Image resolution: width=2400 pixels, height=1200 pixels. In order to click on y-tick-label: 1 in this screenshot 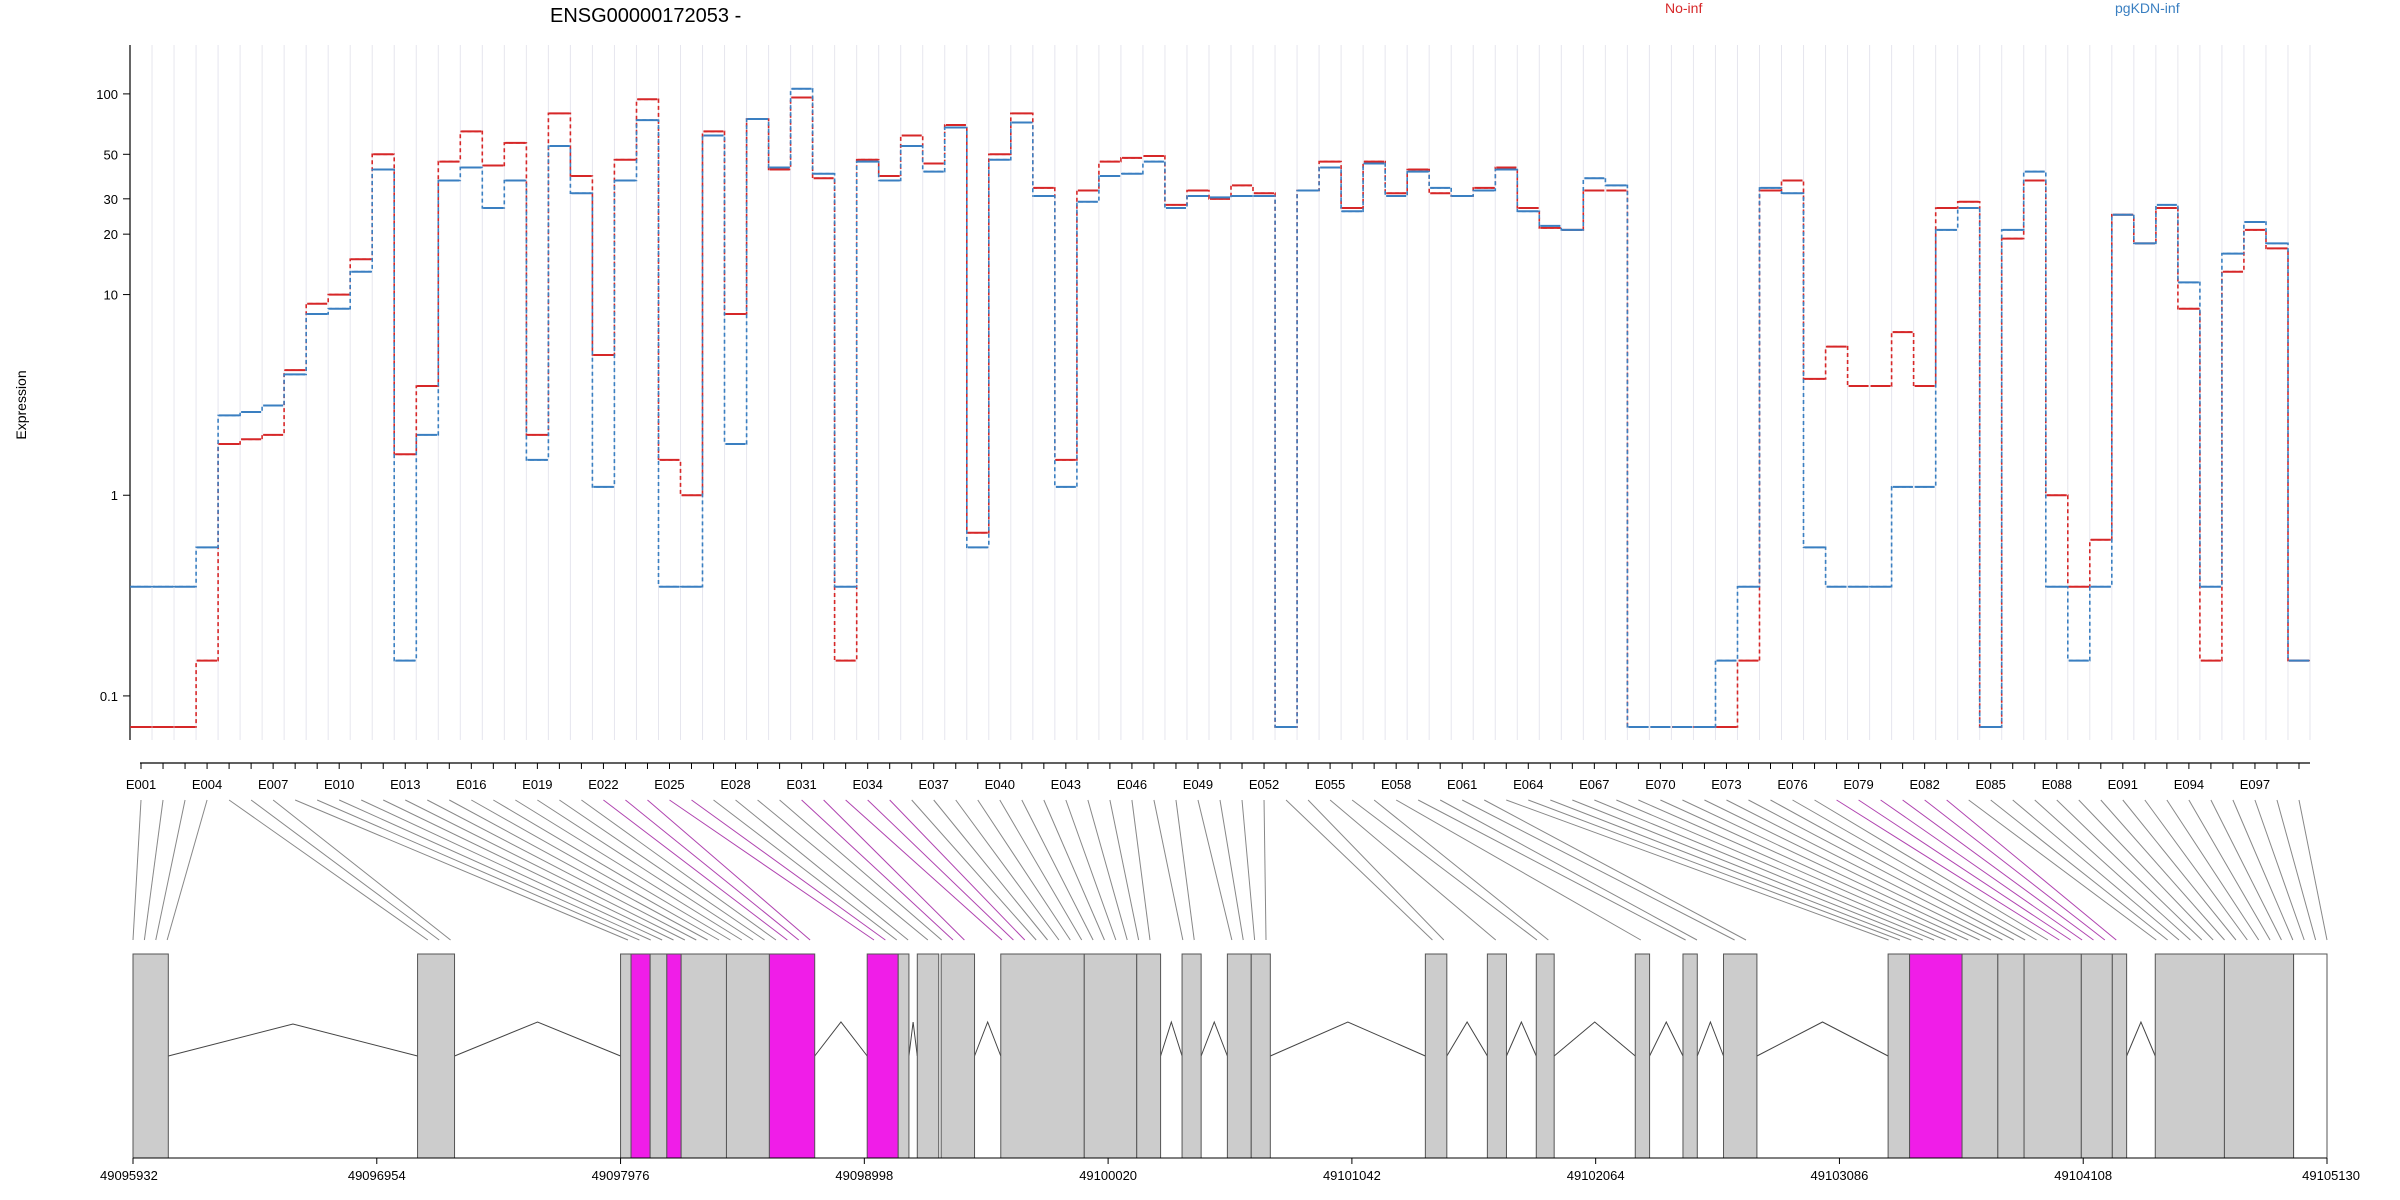, I will do `click(114, 495)`.